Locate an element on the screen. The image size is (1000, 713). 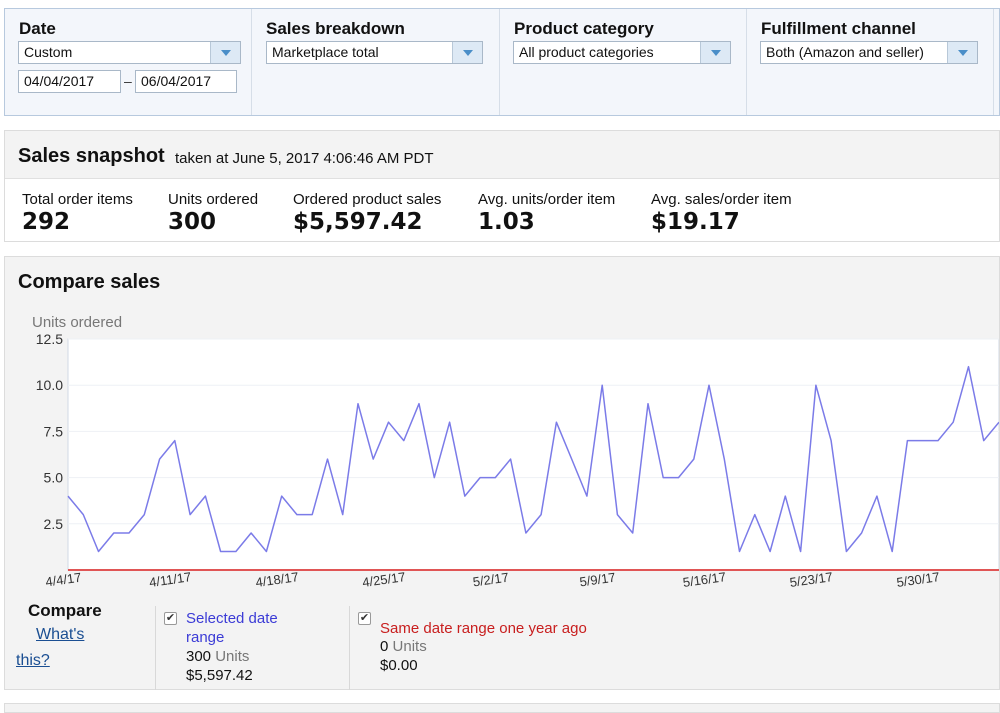
metric-label: Total order items is located at coordinates (77, 199).